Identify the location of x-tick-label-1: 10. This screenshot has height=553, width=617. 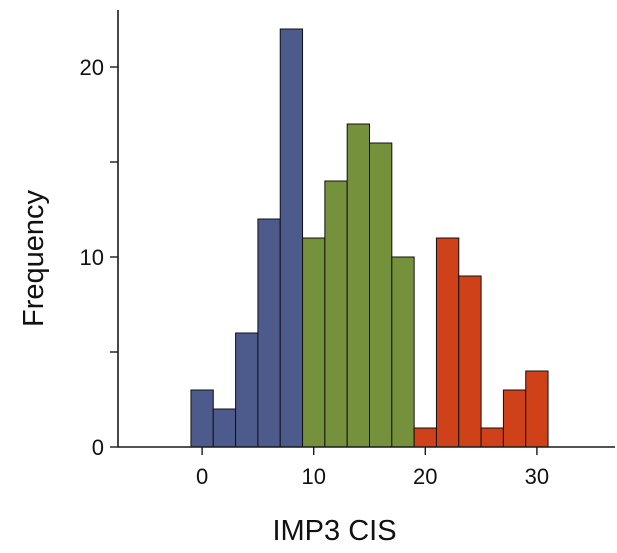
(313, 476).